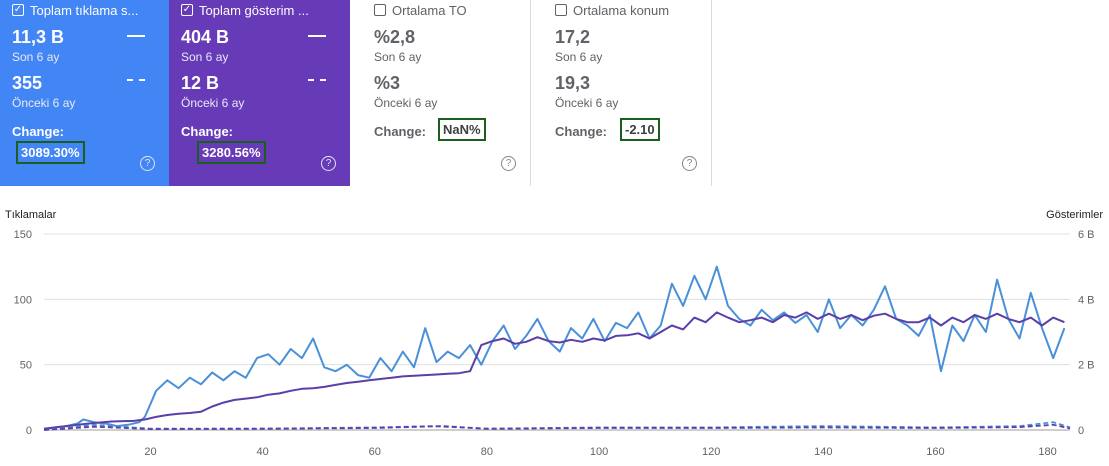 The image size is (1109, 466). Describe the element at coordinates (1074, 215) in the screenshot. I see `right-axis-title: Gösterimler` at that location.